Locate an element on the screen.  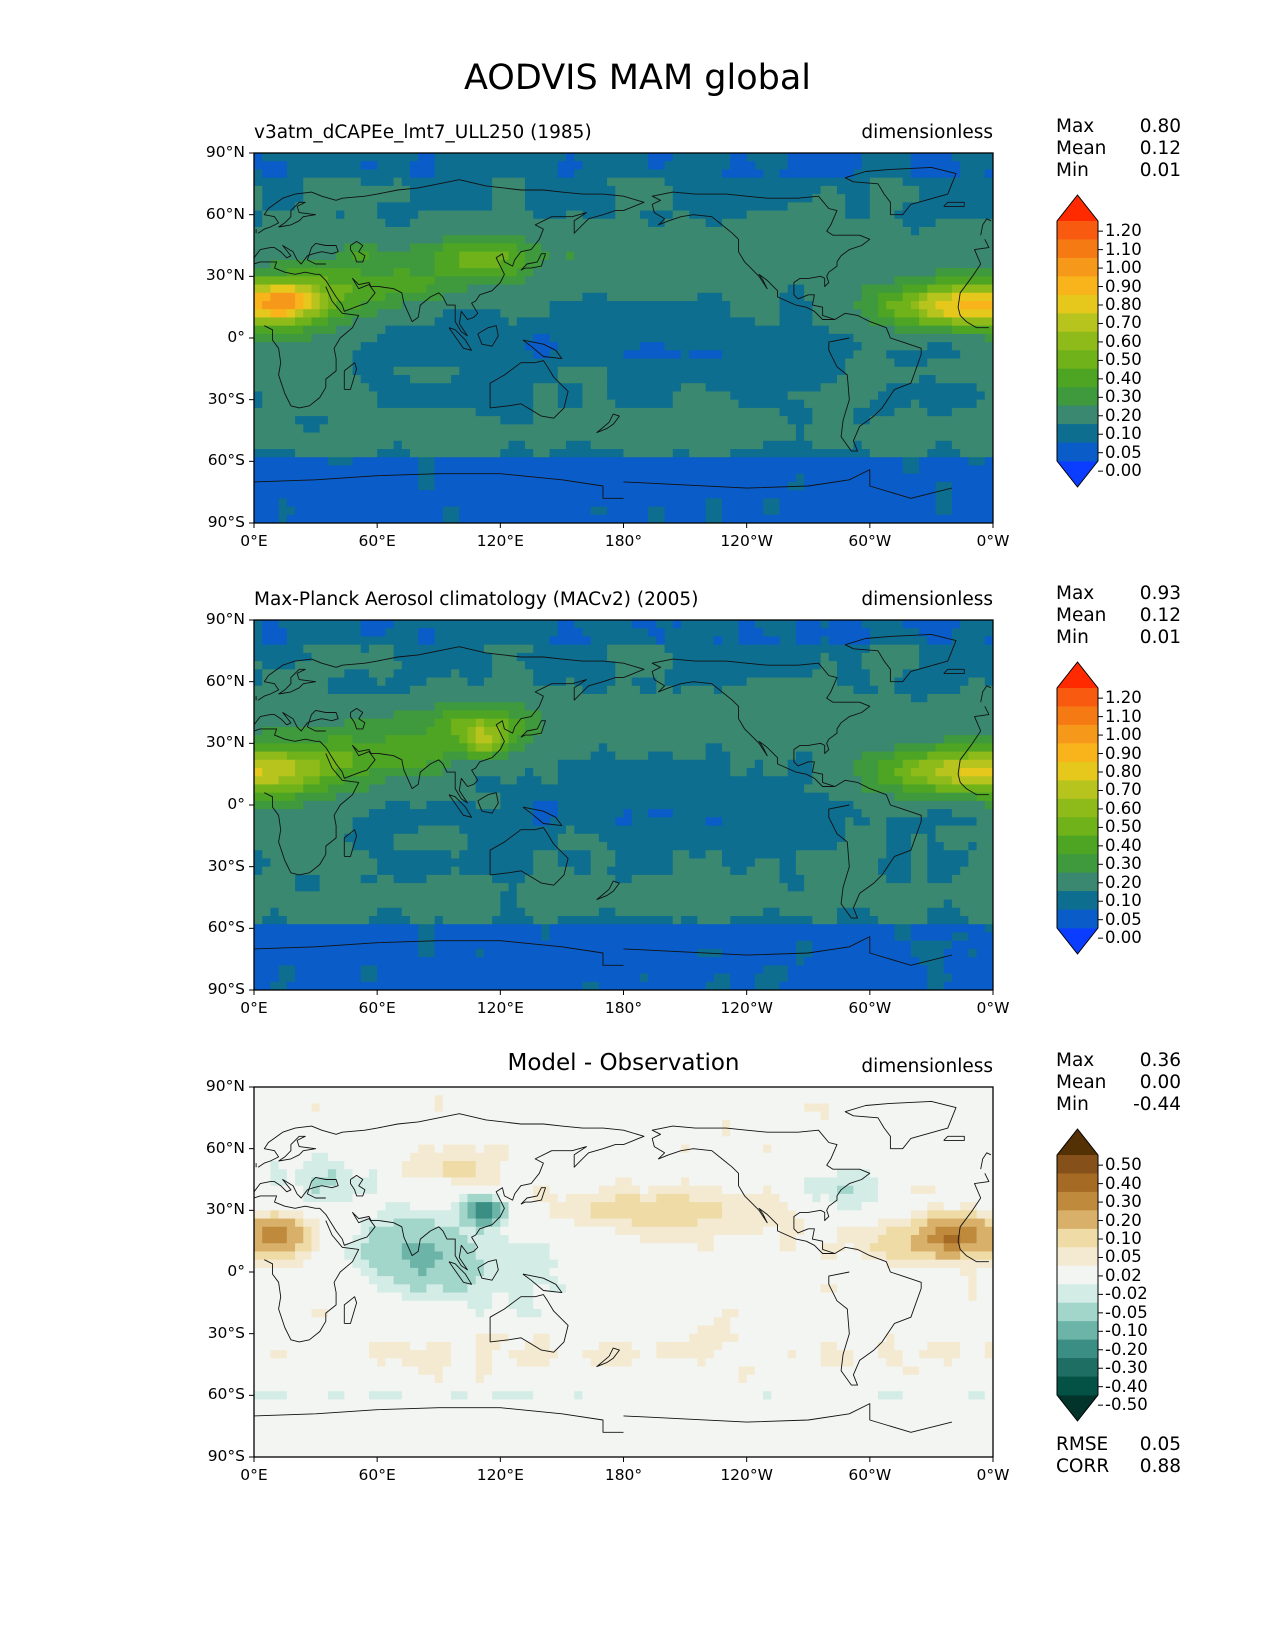
colorbar-label: 1.20 is located at coordinates (1123, 698).